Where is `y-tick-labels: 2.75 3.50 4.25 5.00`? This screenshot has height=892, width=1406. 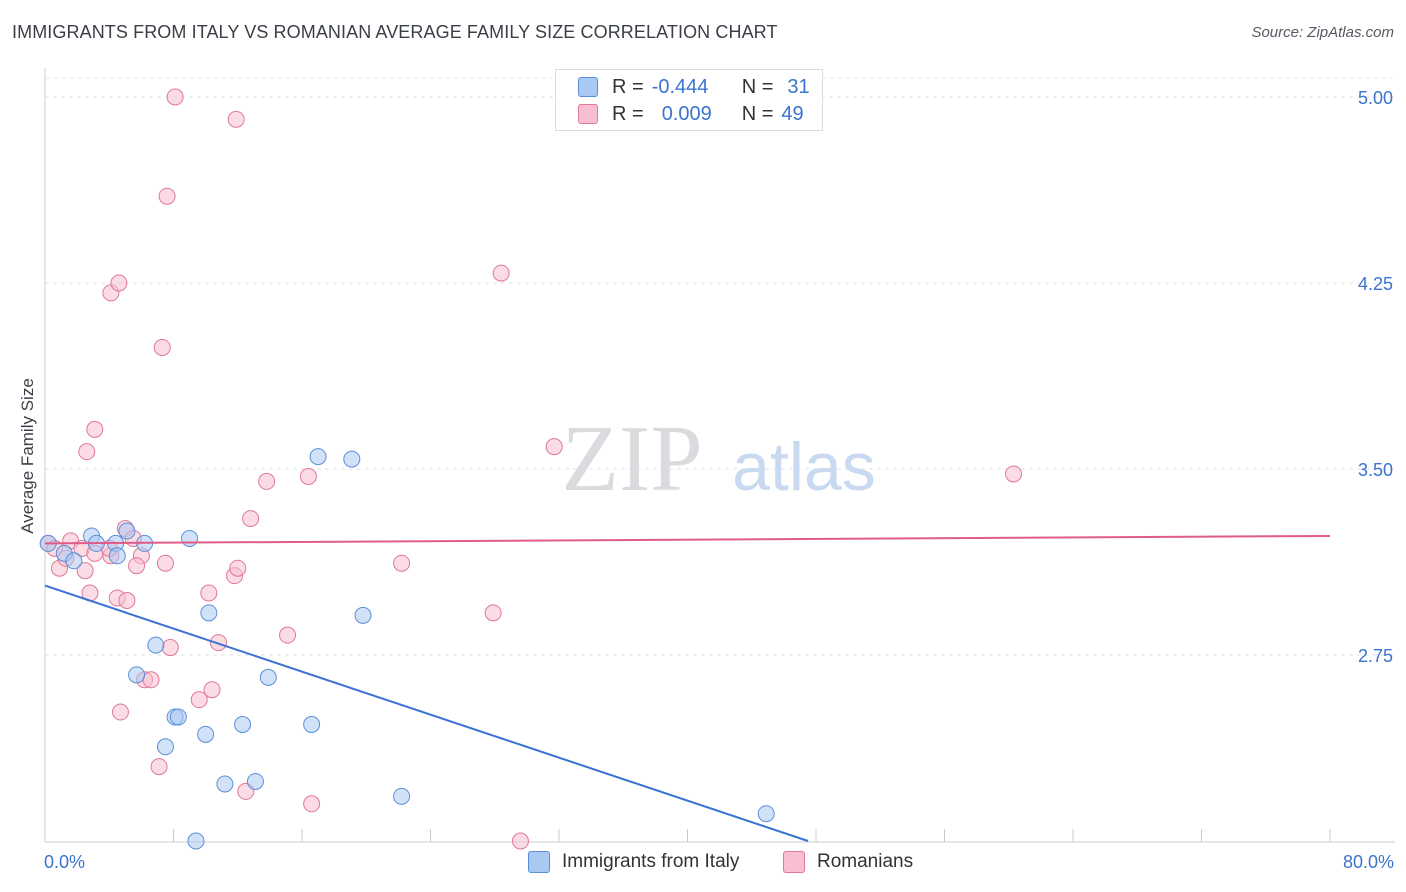 y-tick-labels: 2.75 3.50 4.25 5.00 is located at coordinates (1375, 377).